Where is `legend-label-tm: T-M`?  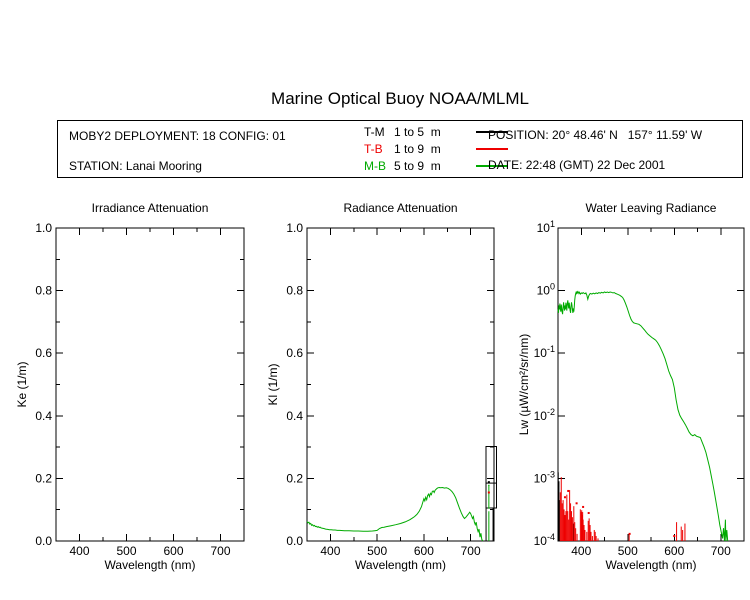 legend-label-tm: T-M is located at coordinates (374, 132).